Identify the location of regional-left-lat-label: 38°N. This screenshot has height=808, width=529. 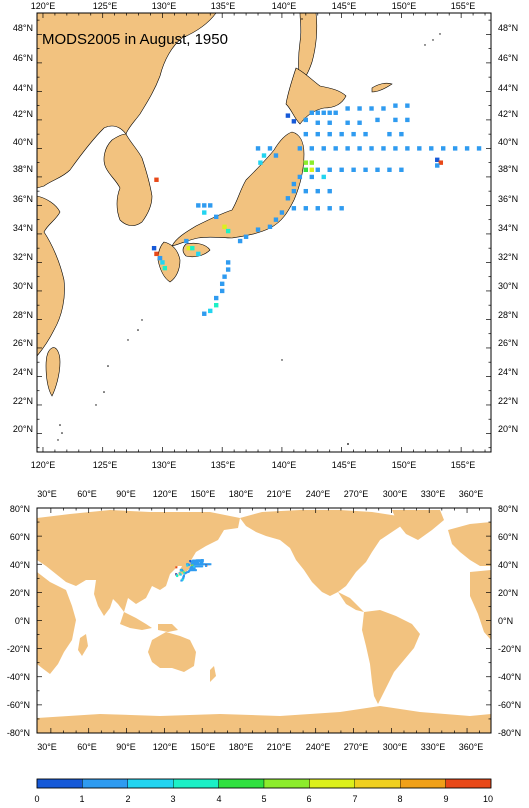
(23, 169).